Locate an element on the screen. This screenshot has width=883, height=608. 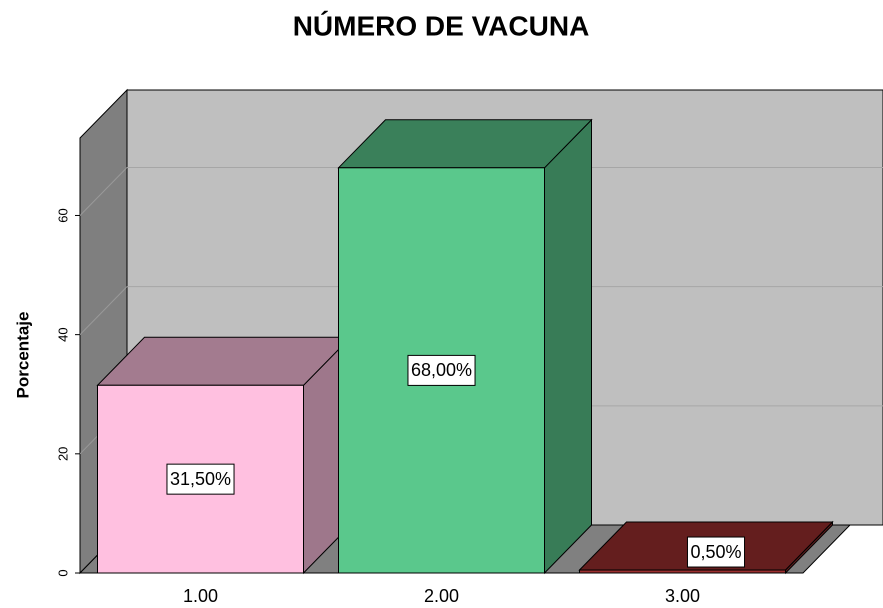
value-label: 0,50% is located at coordinates (715, 552).